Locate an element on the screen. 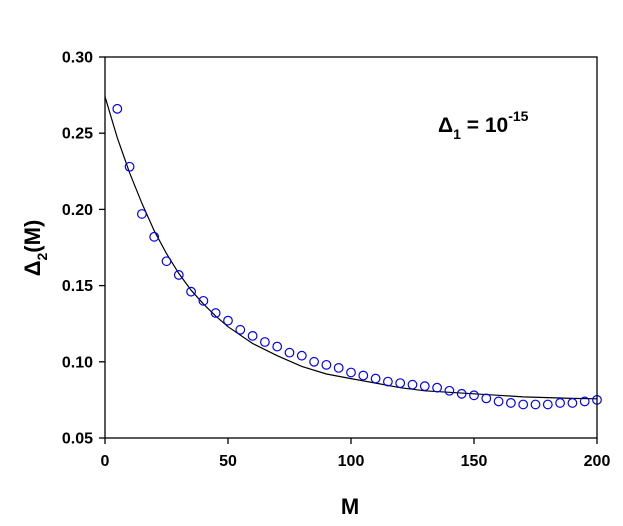 The image size is (623, 526). annotation-superscript: -15 is located at coordinates (518, 116).